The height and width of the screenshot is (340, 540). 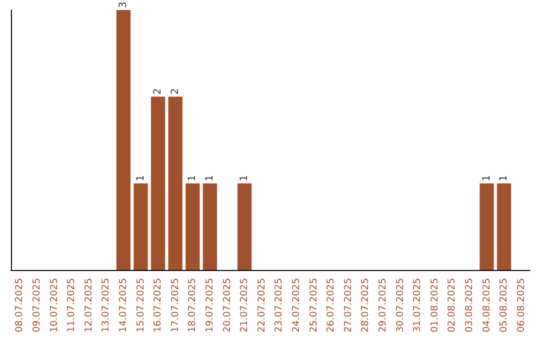 What do you see at coordinates (331, 305) in the screenshot?
I see `x-tick-label: 26.07.2025` at bounding box center [331, 305].